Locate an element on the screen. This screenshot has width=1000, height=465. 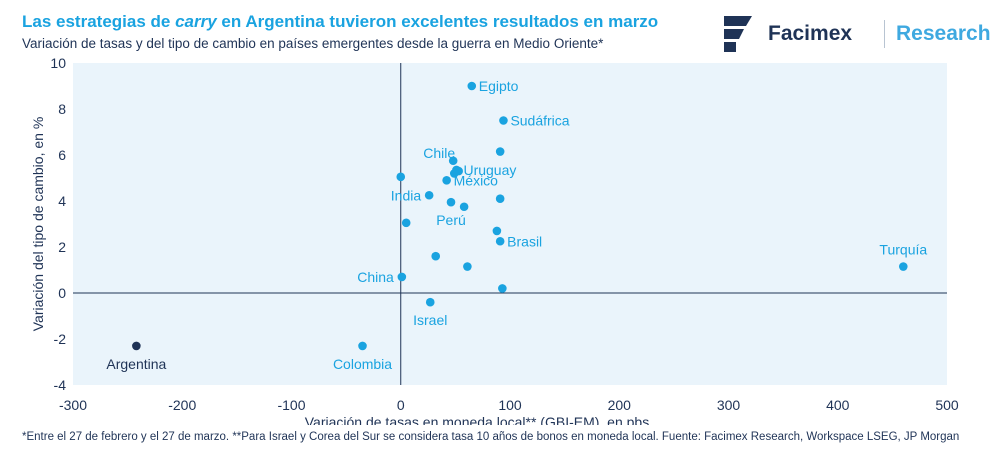
data-point-label: Perú is located at coordinates (451, 220).